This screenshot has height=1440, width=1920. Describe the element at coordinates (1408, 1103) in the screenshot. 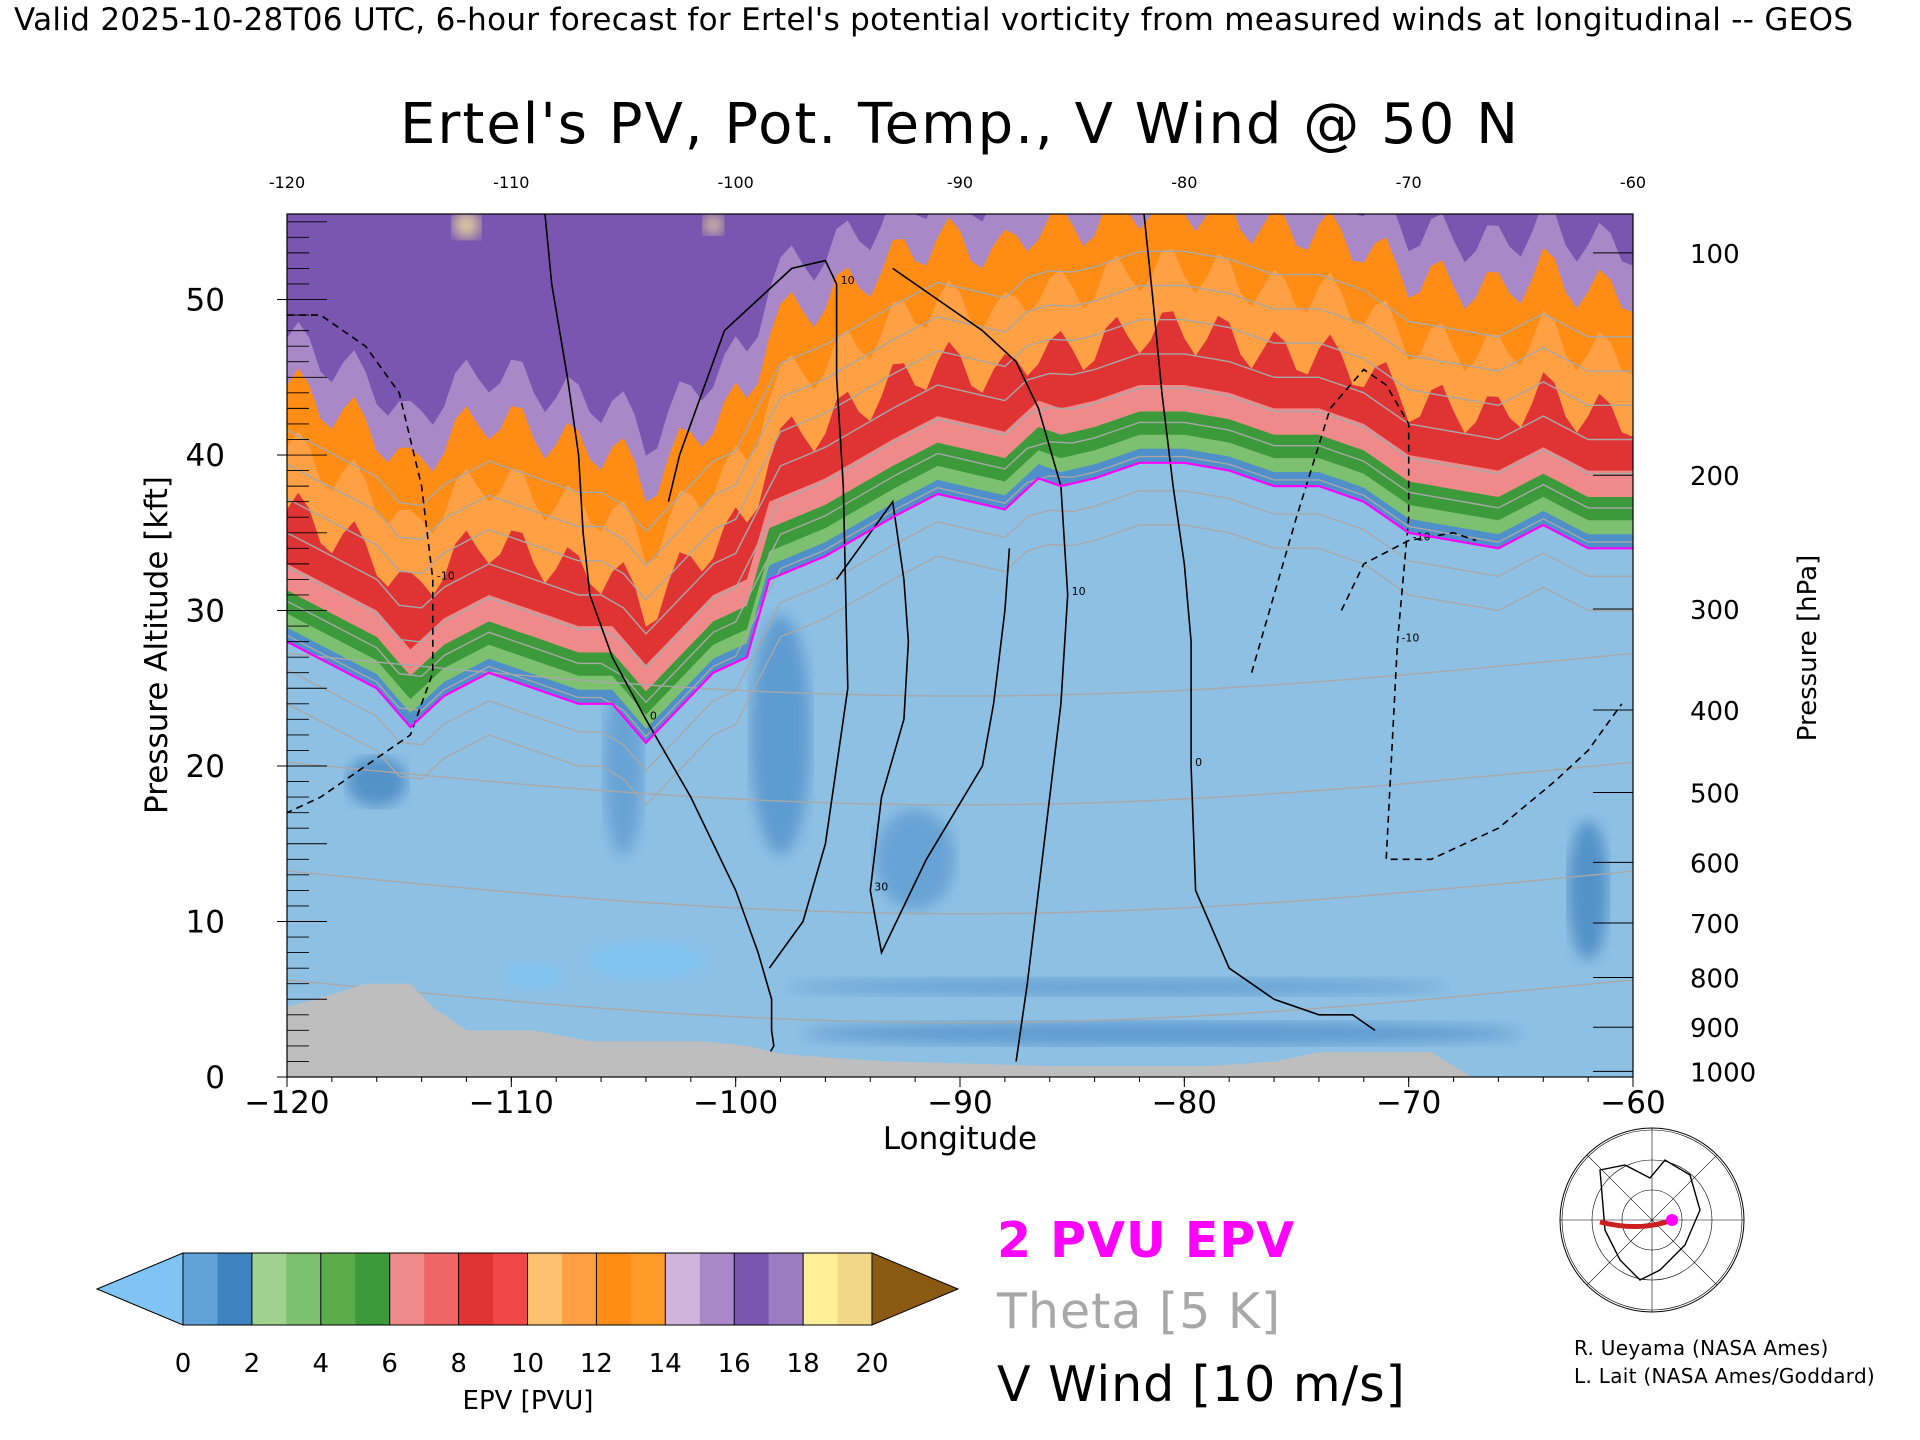

I see `x-tick-label: −70` at that location.